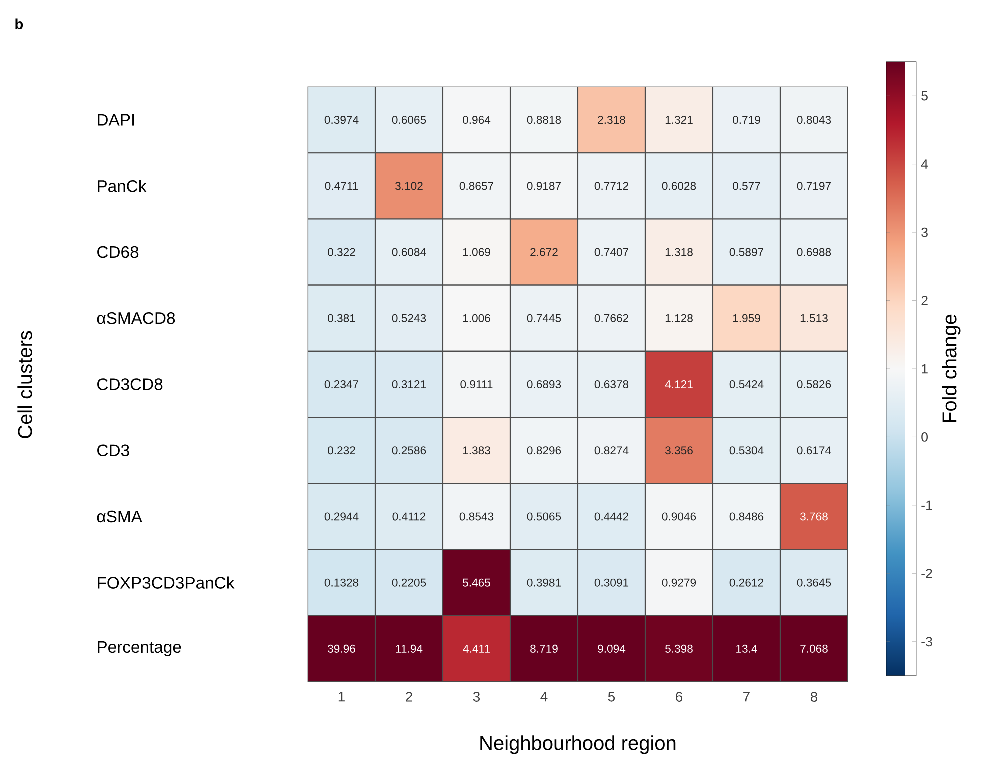 This screenshot has height=762, width=986. I want to click on data-label: 0.5304, so click(747, 450).